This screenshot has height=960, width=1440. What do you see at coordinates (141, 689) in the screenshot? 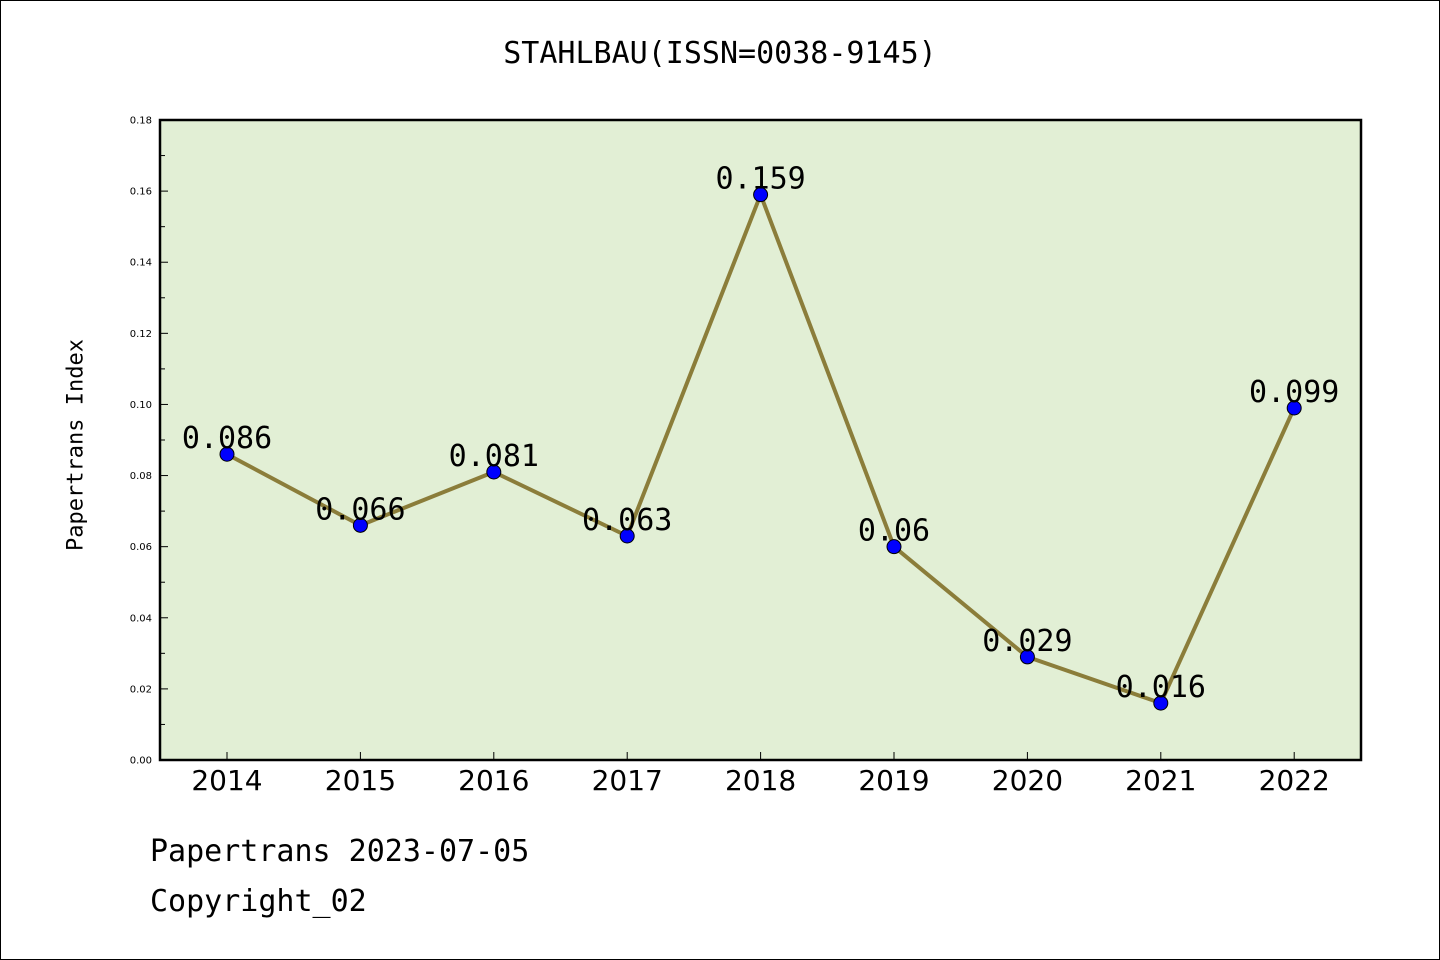
I see `y-tick-label: 0.02` at bounding box center [141, 689].